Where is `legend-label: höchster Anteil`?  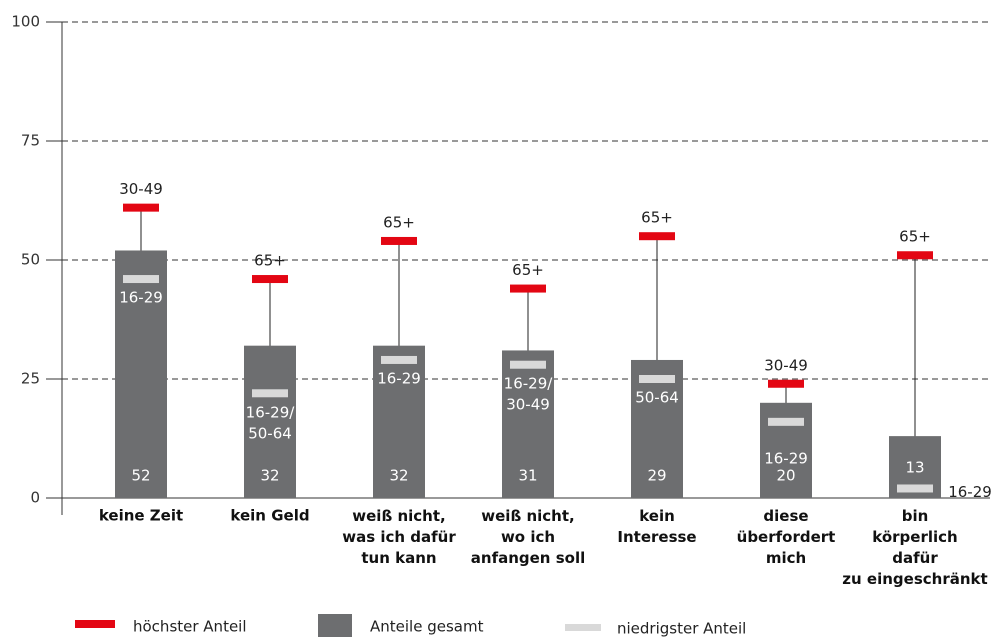
legend-label: höchster Anteil is located at coordinates (190, 627).